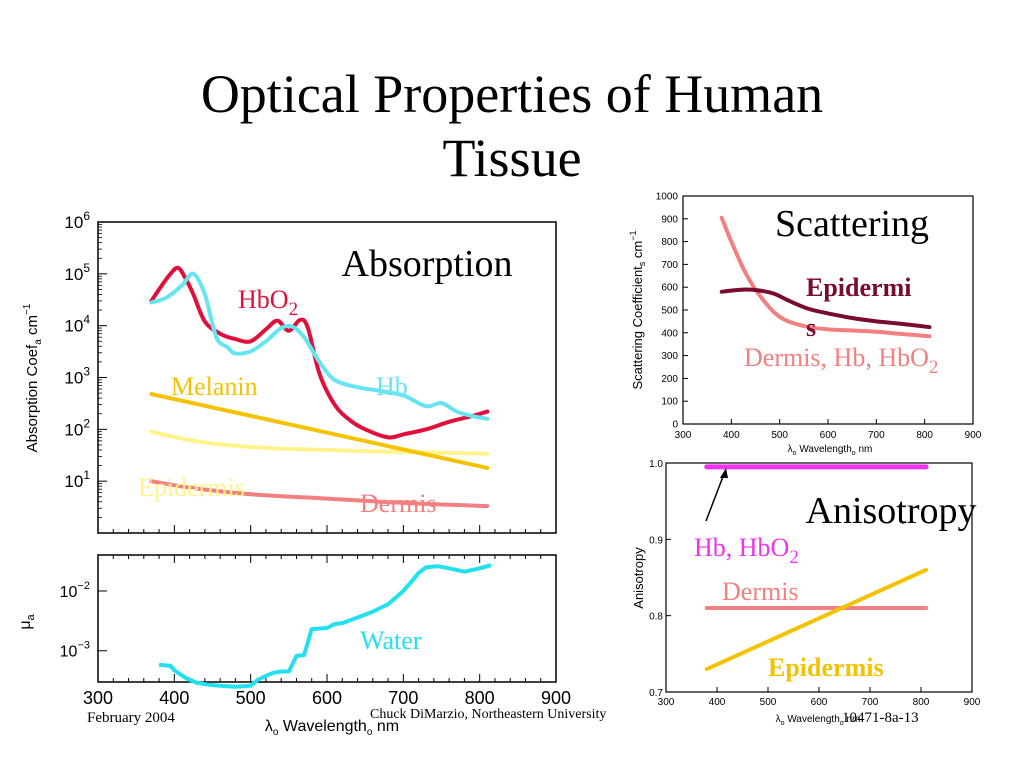  Describe the element at coordinates (488, 714) in the screenshot. I see `footer-author: Chuck DiMarzio, Northeastern University` at that location.